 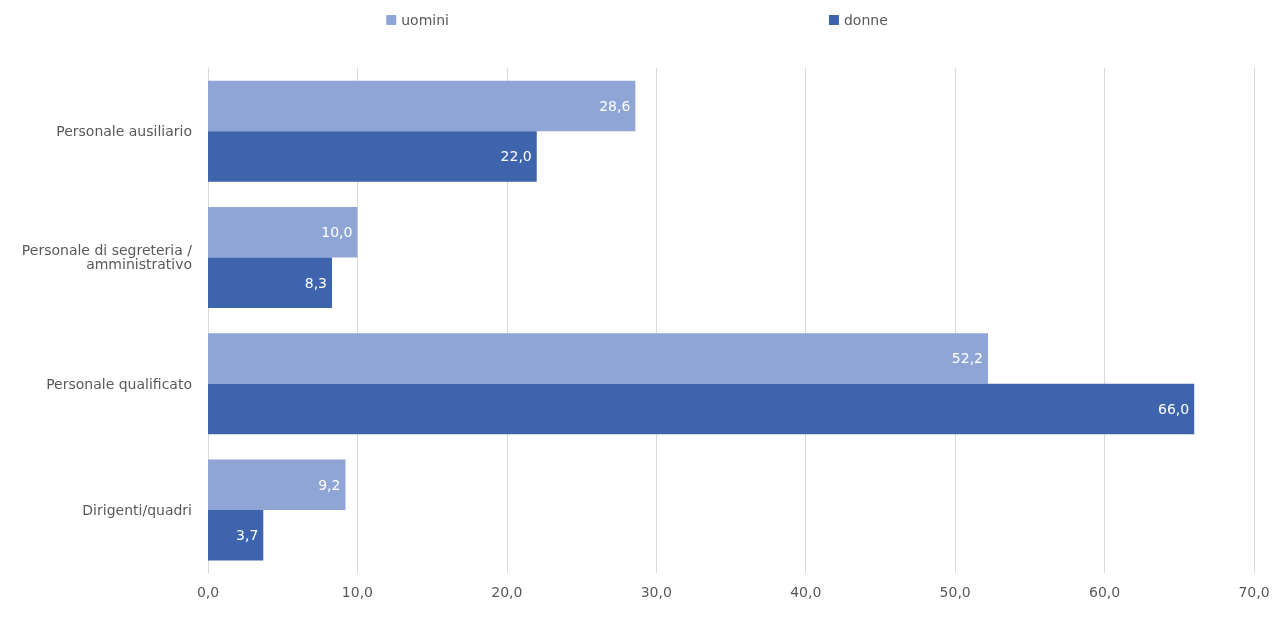 What do you see at coordinates (425, 20) in the screenshot?
I see `legend-label: uomini` at bounding box center [425, 20].